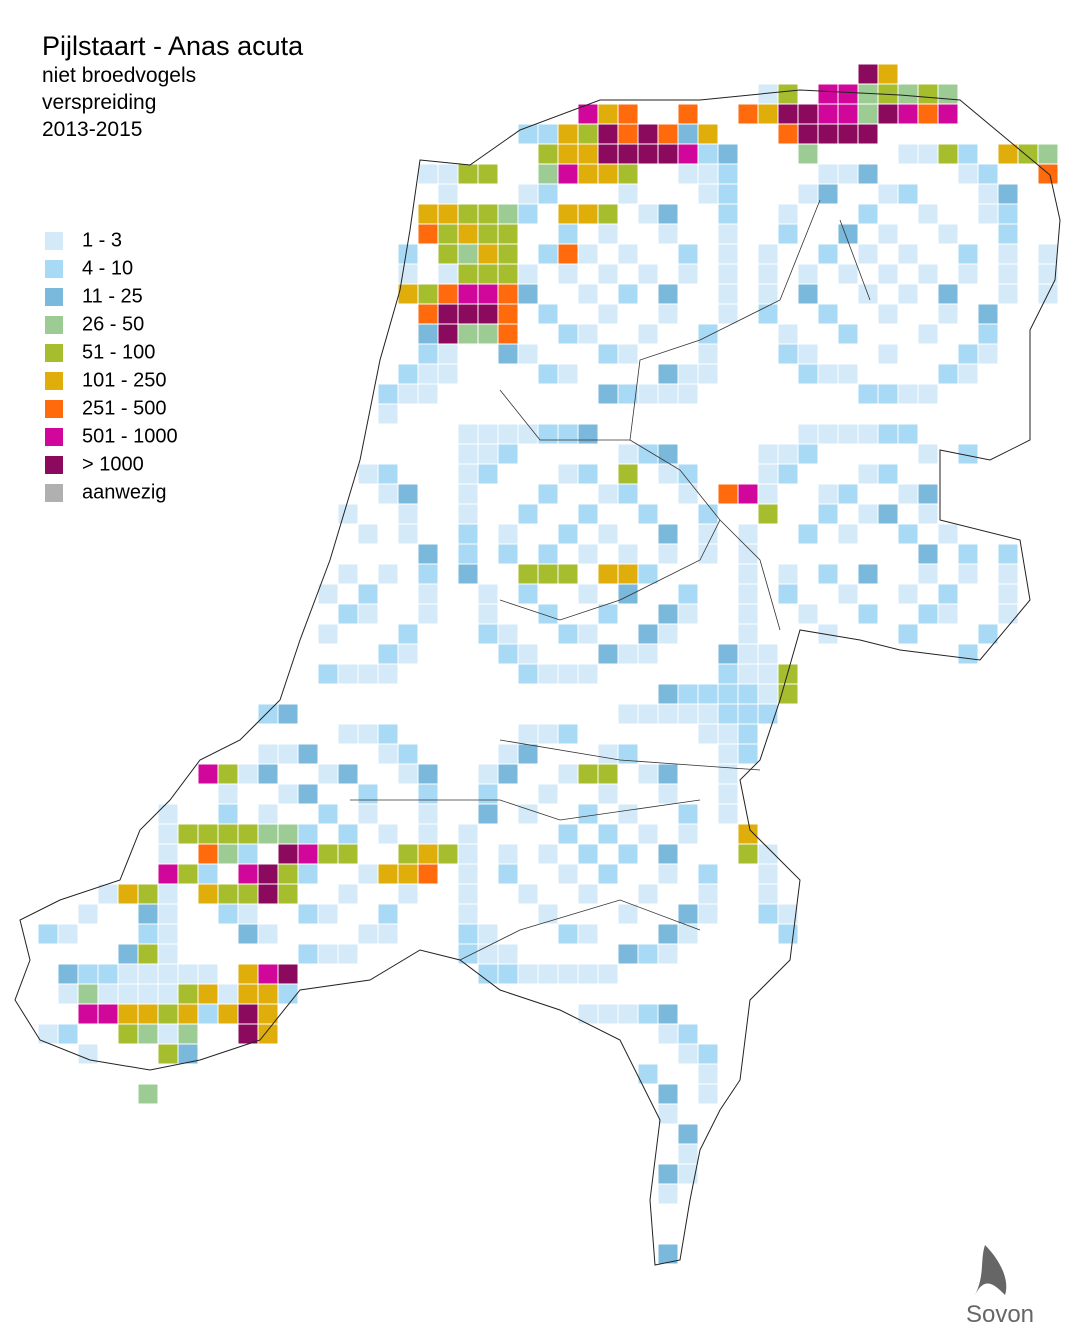 The height and width of the screenshot is (1340, 1074). What do you see at coordinates (54, 409) in the screenshot?
I see `legend-swatch` at bounding box center [54, 409].